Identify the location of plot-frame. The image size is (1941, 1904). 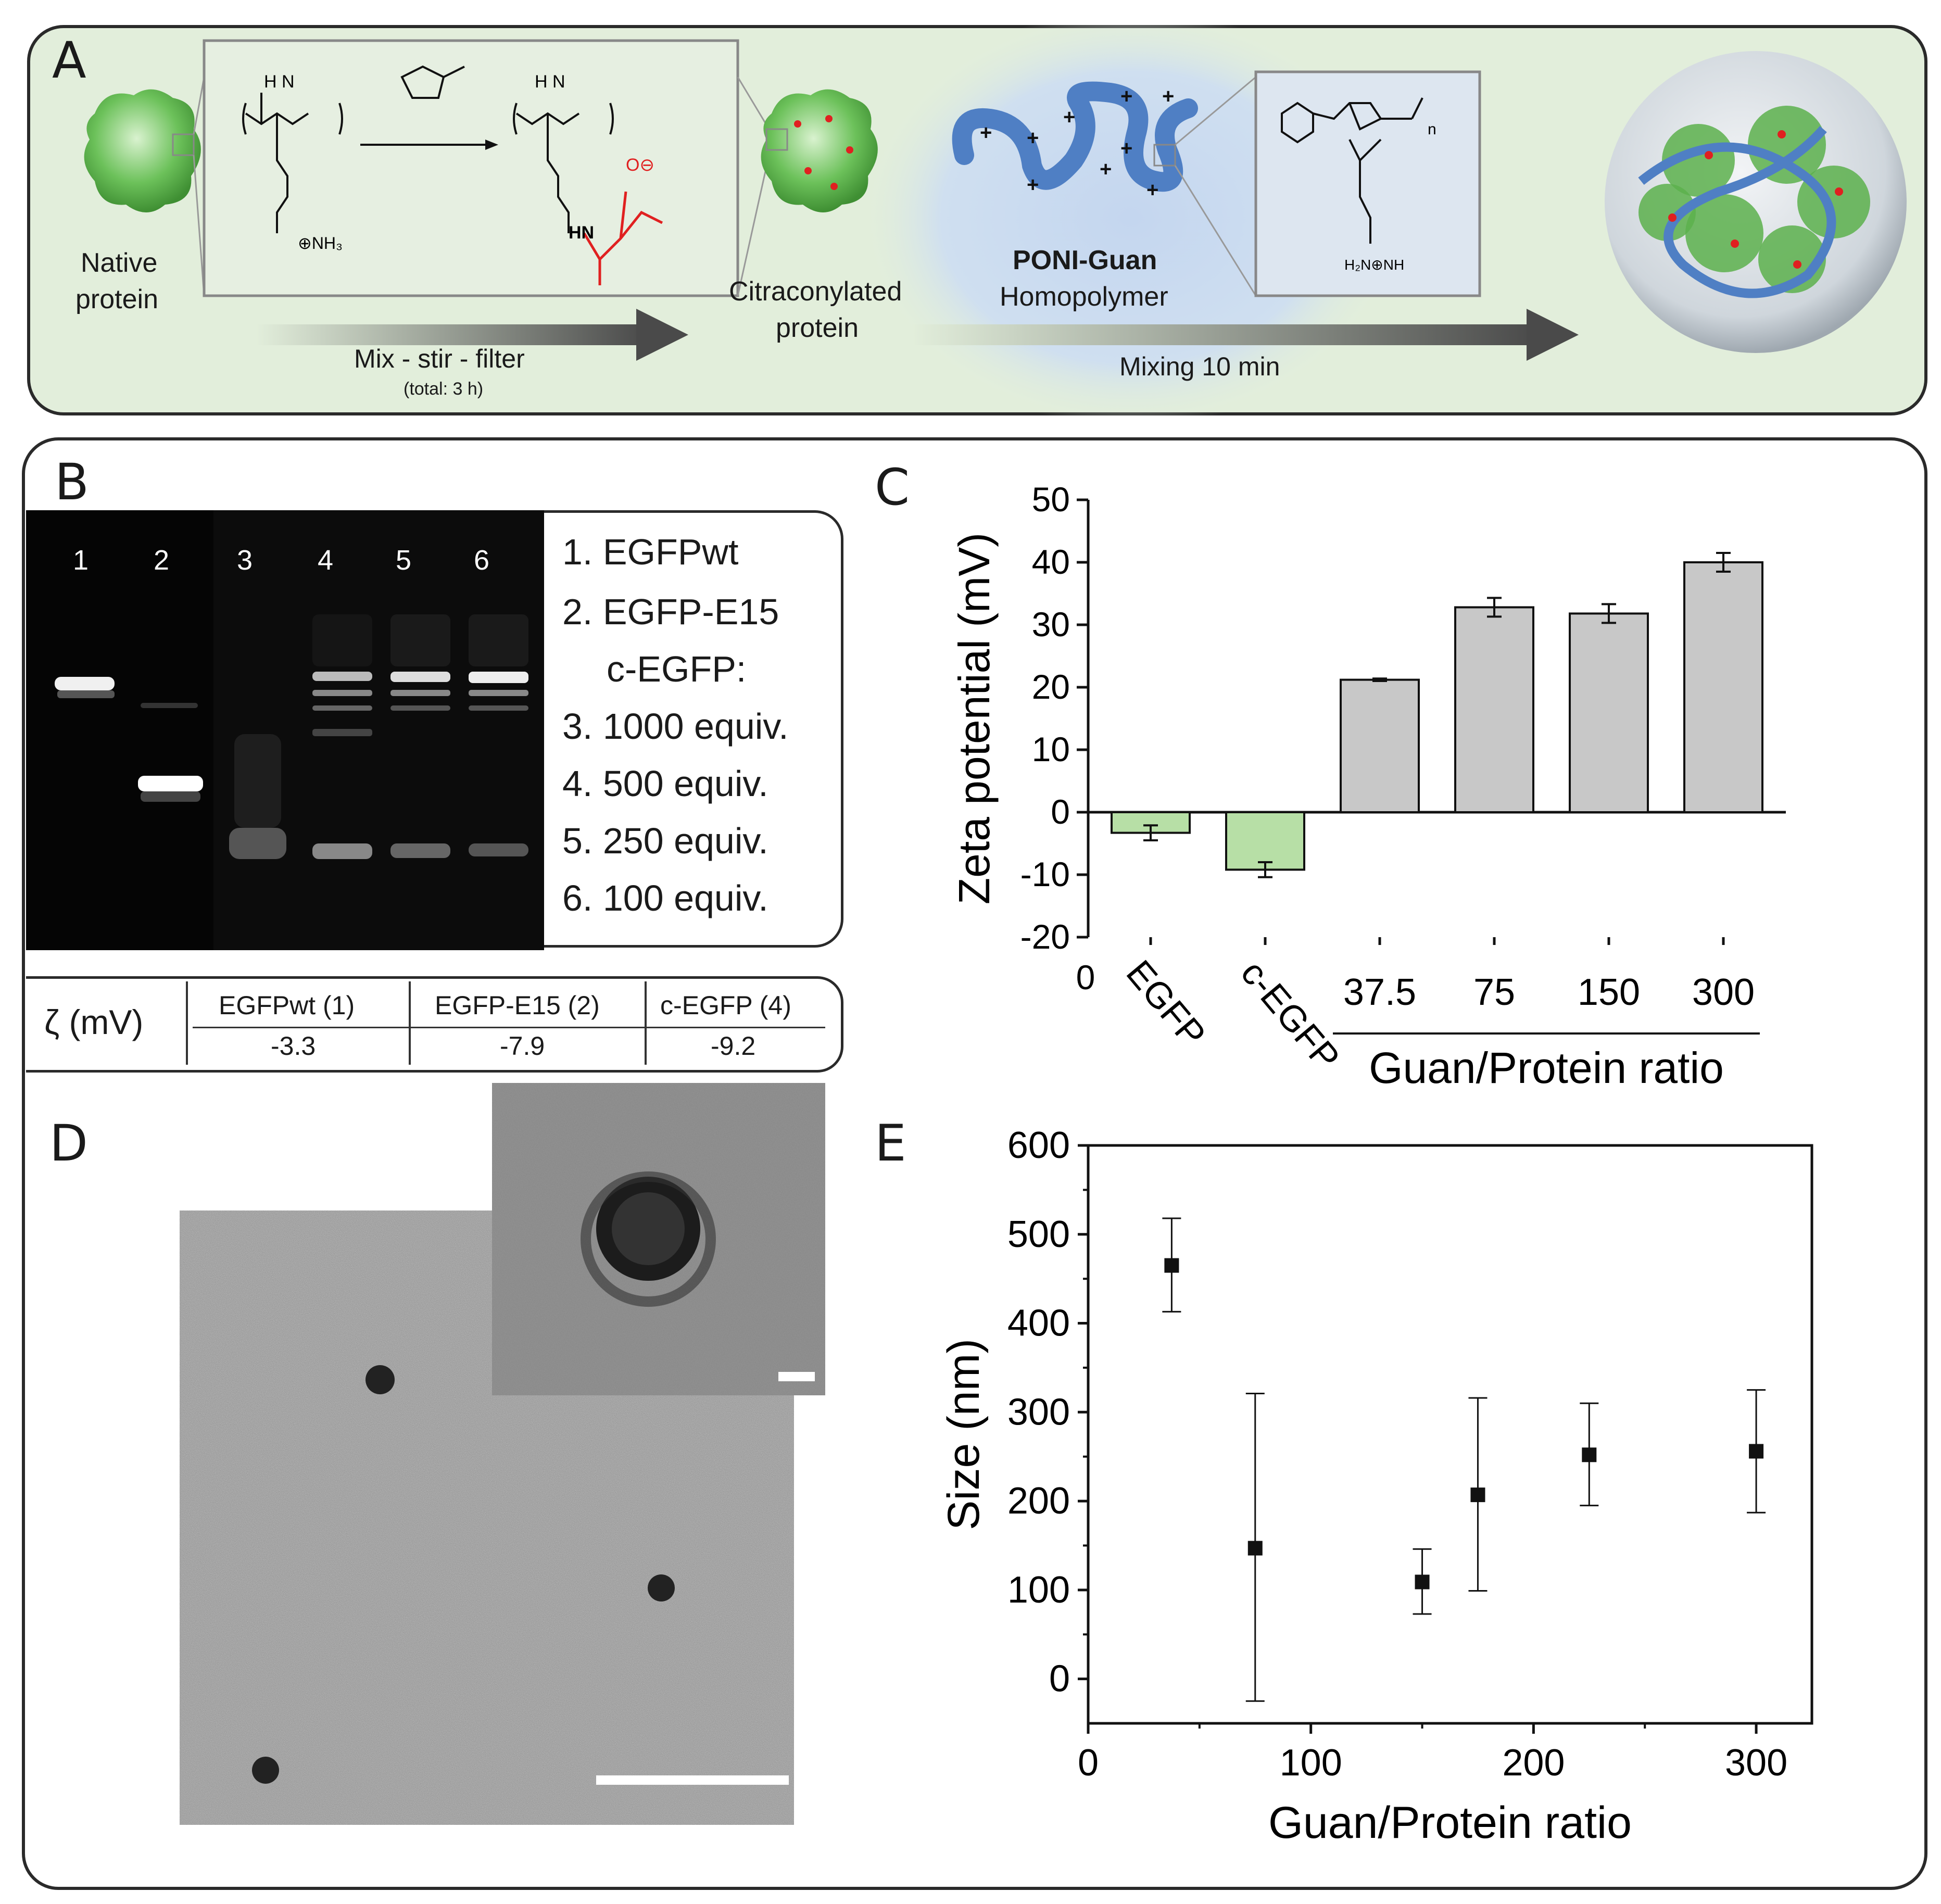
(1450, 1434).